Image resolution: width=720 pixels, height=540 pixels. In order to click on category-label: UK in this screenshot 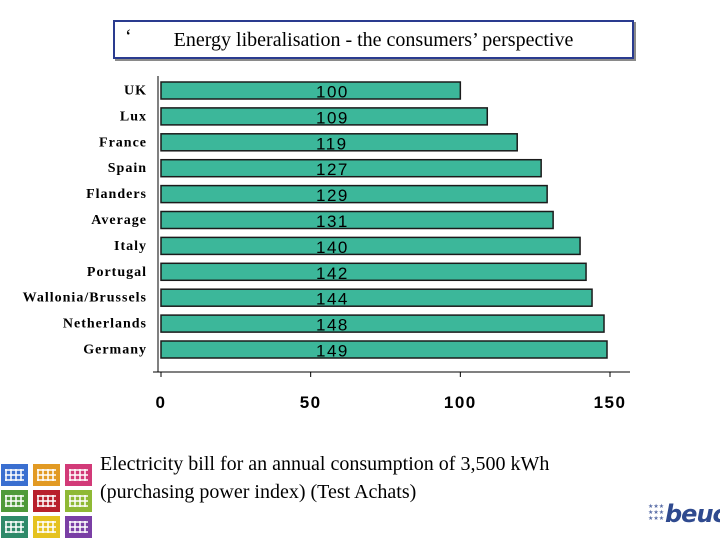, I will do `click(135, 91)`.